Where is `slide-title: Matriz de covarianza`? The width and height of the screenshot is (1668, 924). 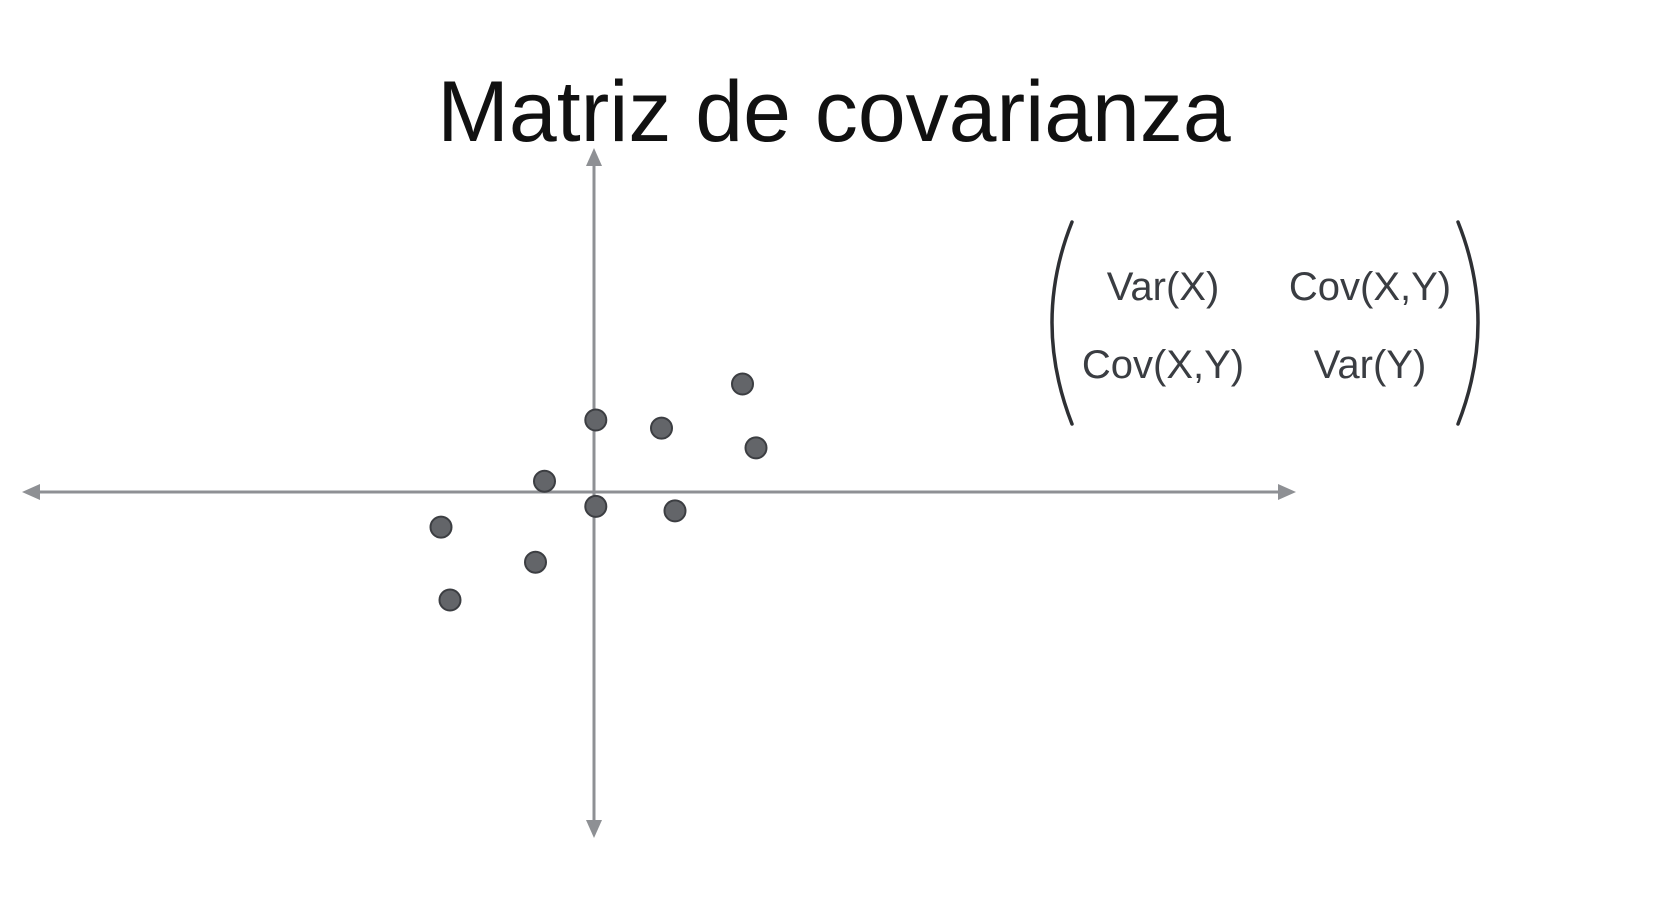
slide-title: Matriz de covarianza is located at coordinates (834, 112).